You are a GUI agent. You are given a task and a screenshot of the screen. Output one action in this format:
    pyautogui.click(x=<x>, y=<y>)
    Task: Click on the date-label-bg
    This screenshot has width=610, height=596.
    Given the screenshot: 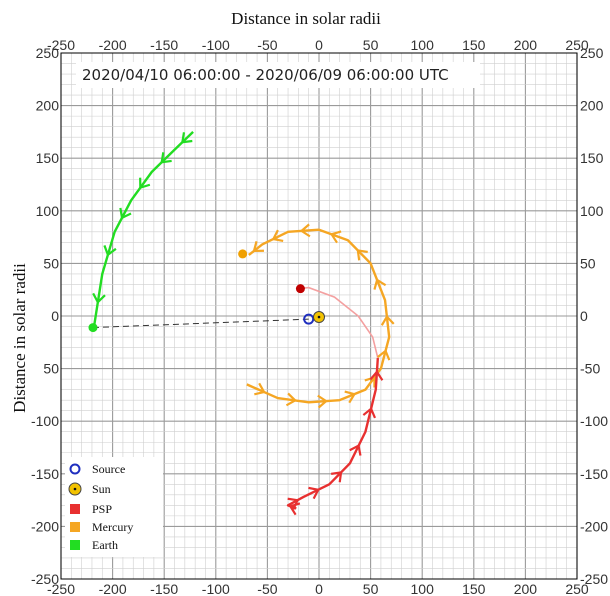 What is the action you would take?
    pyautogui.click(x=278, y=75)
    